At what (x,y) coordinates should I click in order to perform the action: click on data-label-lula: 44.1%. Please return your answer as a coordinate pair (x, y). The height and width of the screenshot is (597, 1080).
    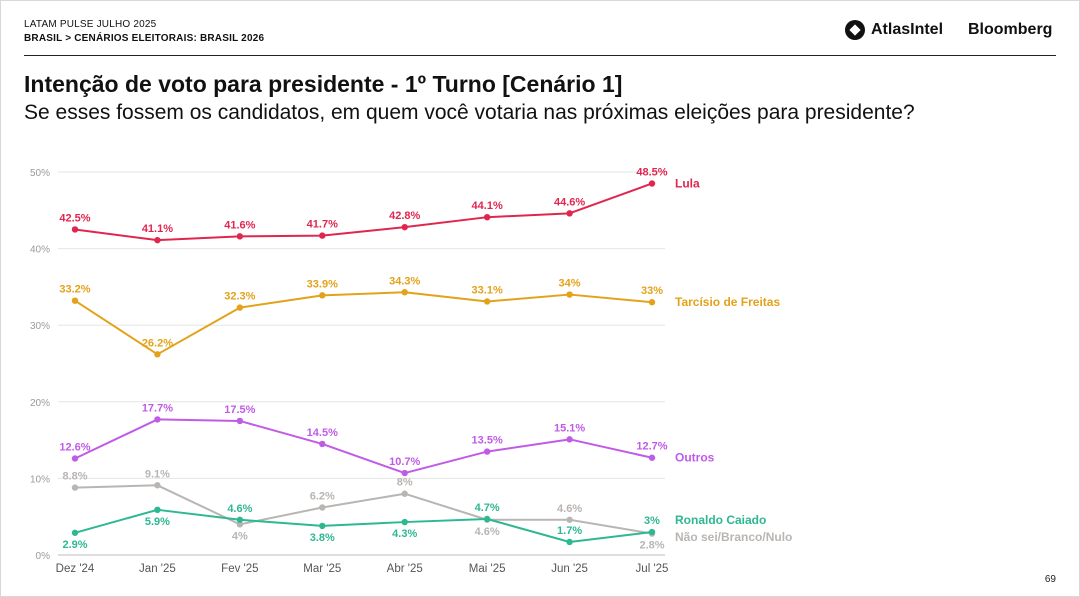
    Looking at the image, I should click on (487, 206).